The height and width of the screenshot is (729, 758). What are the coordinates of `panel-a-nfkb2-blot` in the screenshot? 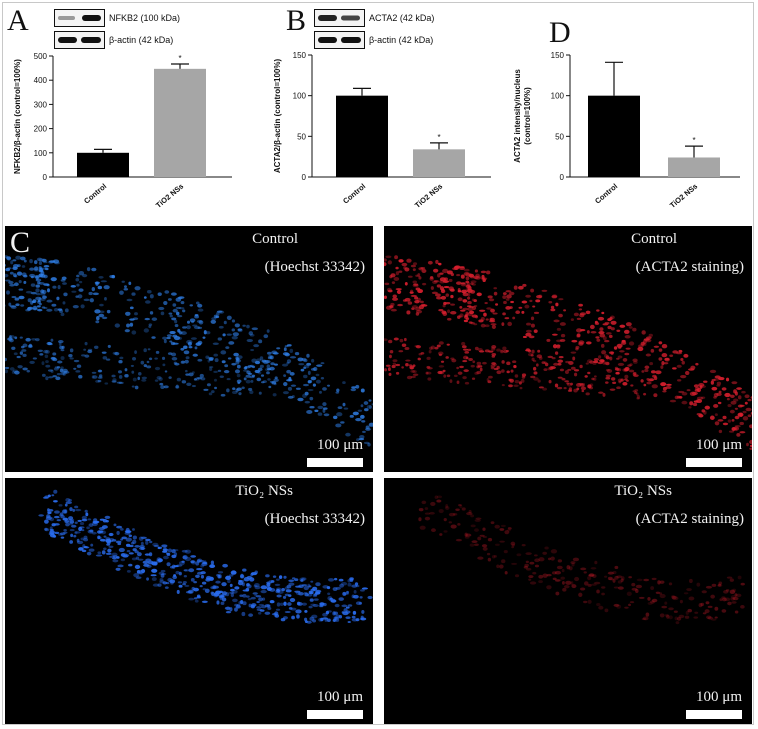 It's located at (79, 18).